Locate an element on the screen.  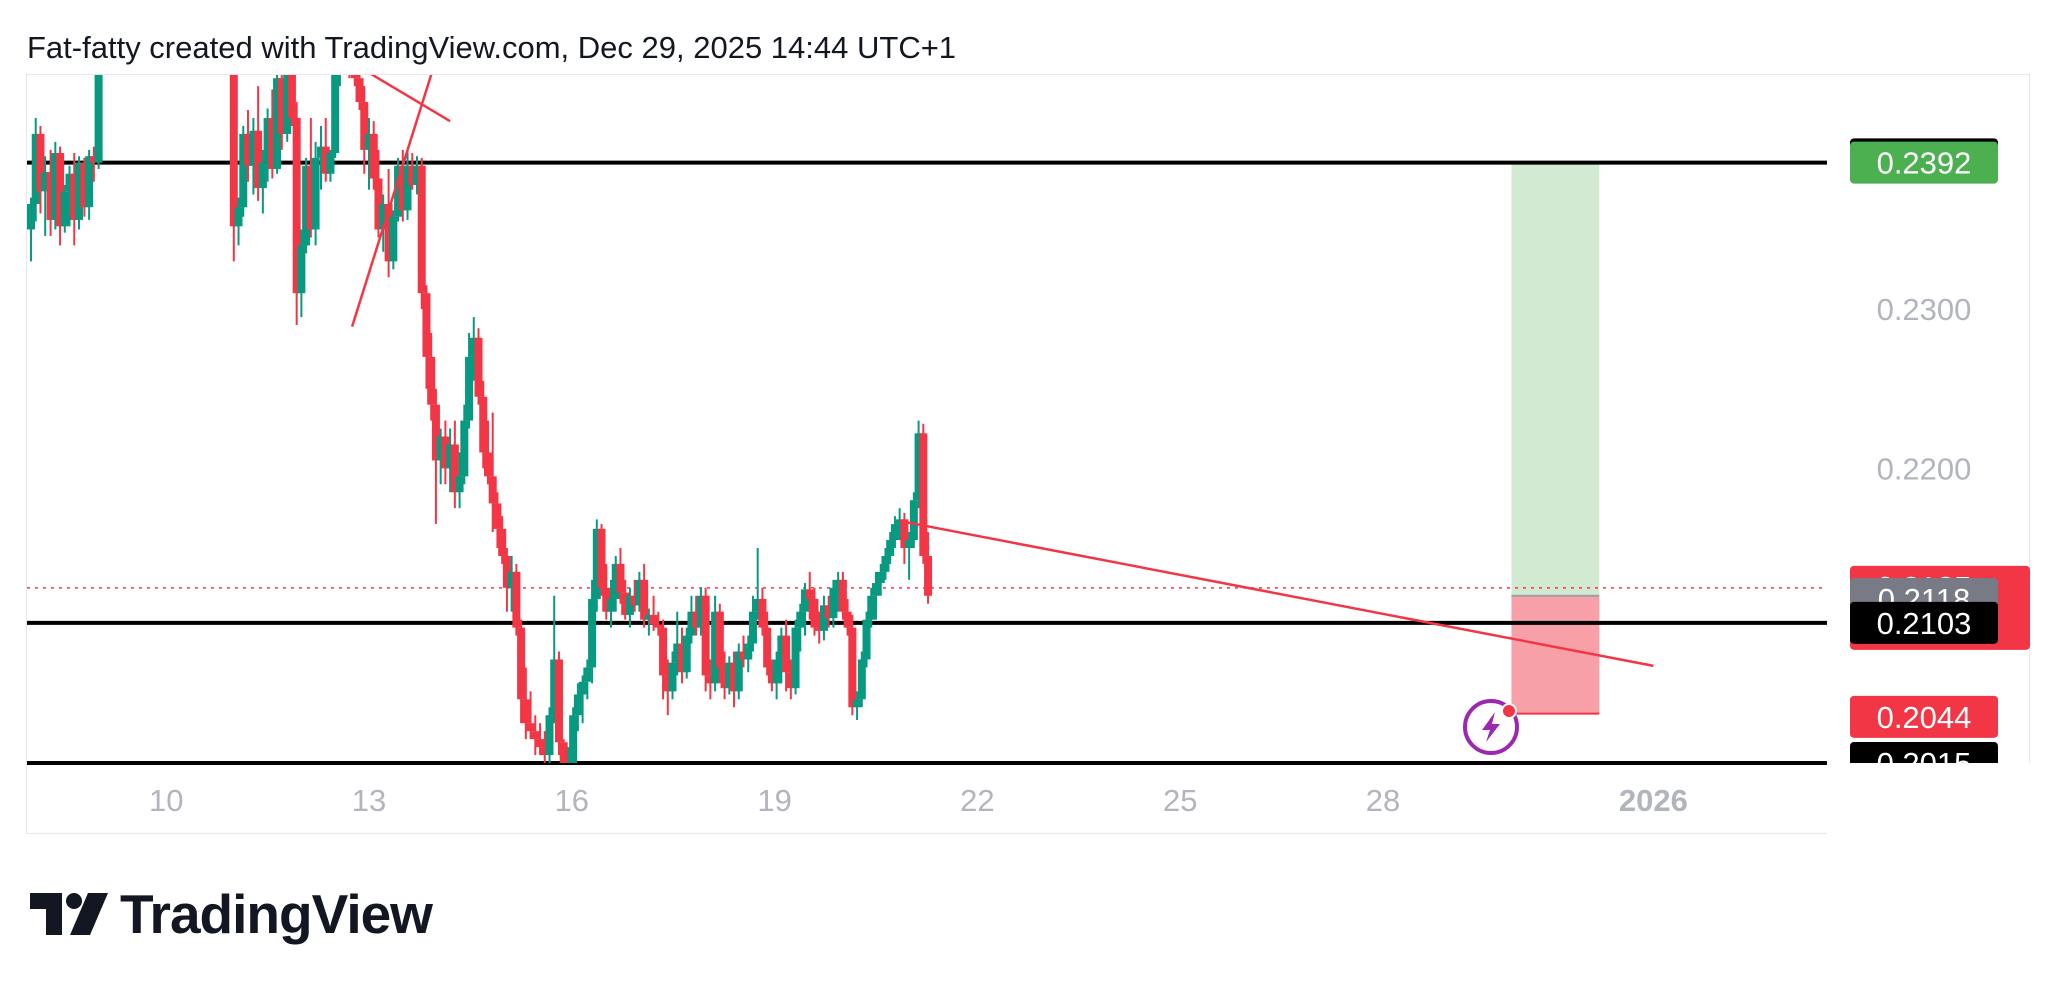
long-position-tool is located at coordinates (1555, 438).